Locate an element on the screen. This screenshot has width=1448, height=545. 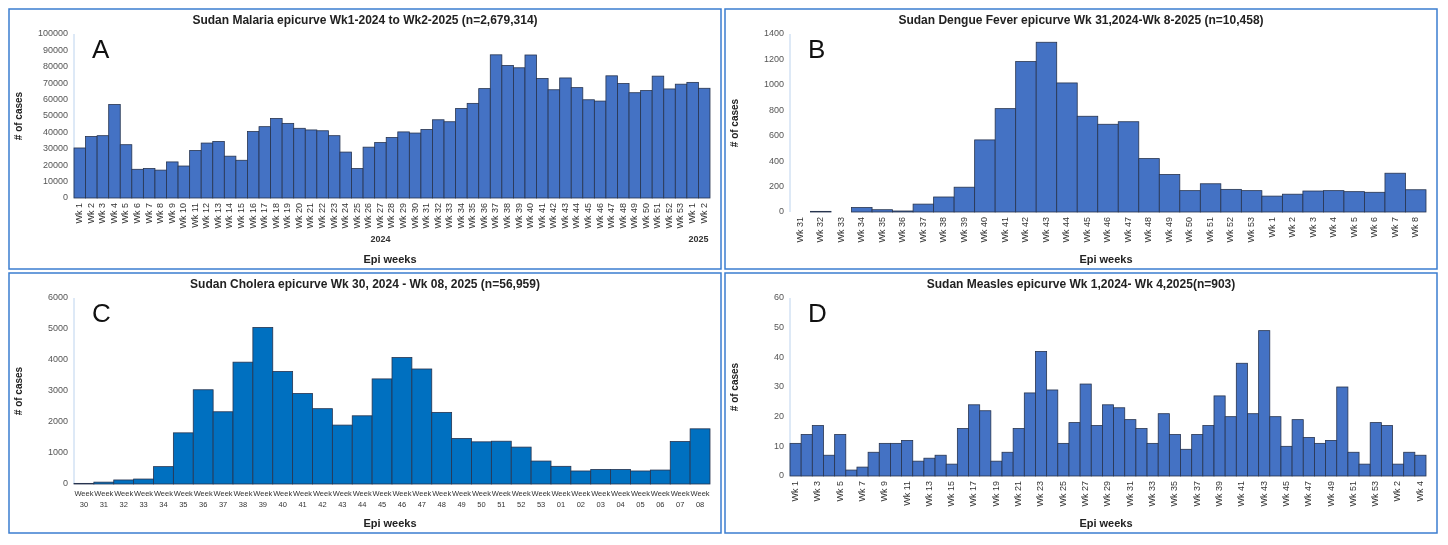
y-tick-label: 90000 is located at coordinates (55, 49).